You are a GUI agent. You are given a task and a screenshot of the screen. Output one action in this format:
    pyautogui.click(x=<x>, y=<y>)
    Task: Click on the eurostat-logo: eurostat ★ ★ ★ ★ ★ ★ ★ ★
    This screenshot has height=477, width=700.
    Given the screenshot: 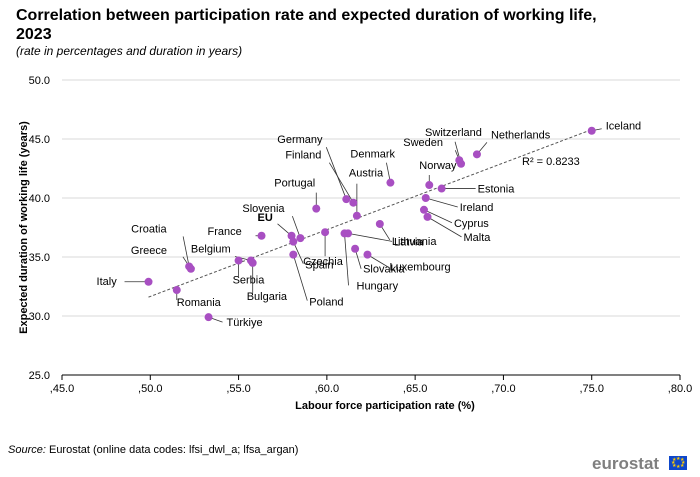 What is the action you would take?
    pyautogui.click(x=642, y=464)
    